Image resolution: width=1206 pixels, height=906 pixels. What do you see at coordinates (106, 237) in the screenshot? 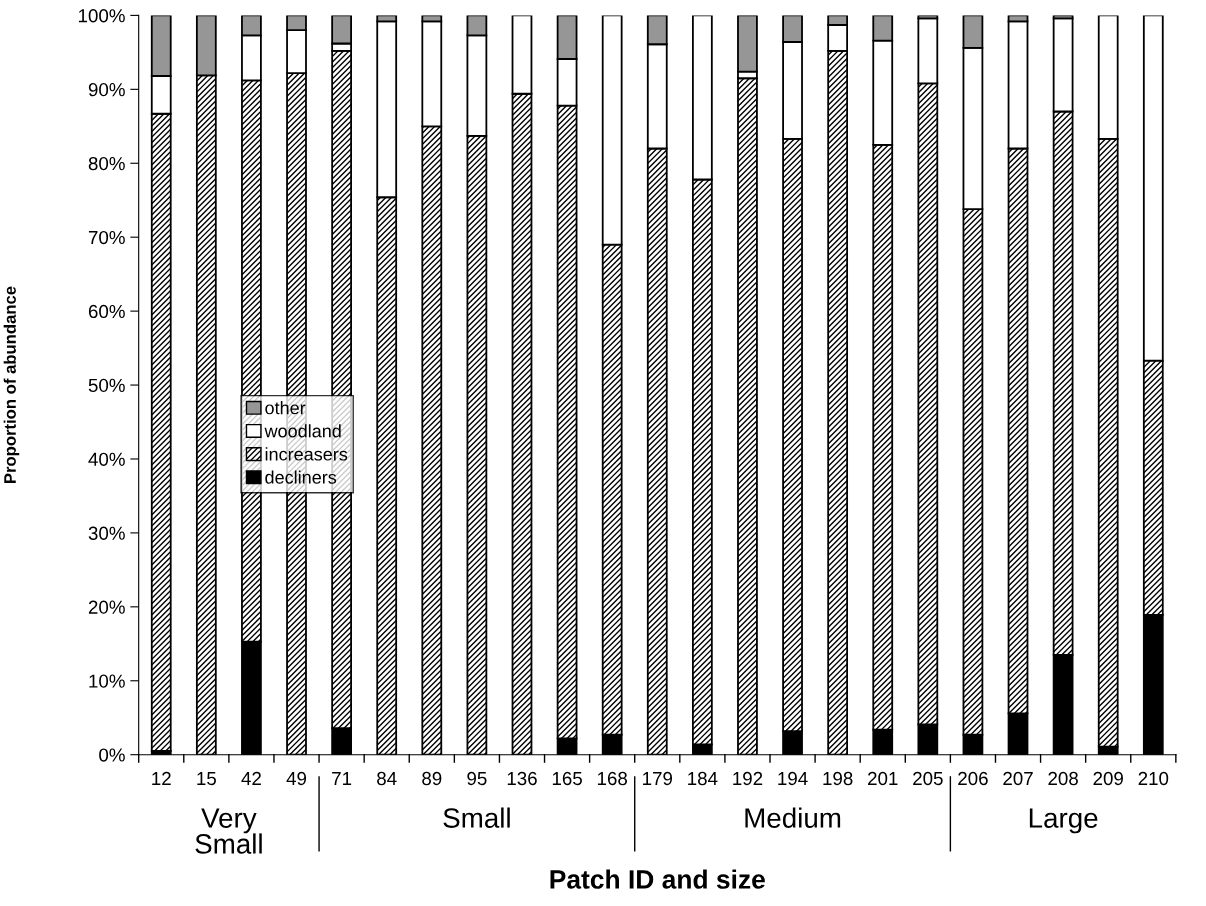
I see `y-tick-label: 70%` at bounding box center [106, 237].